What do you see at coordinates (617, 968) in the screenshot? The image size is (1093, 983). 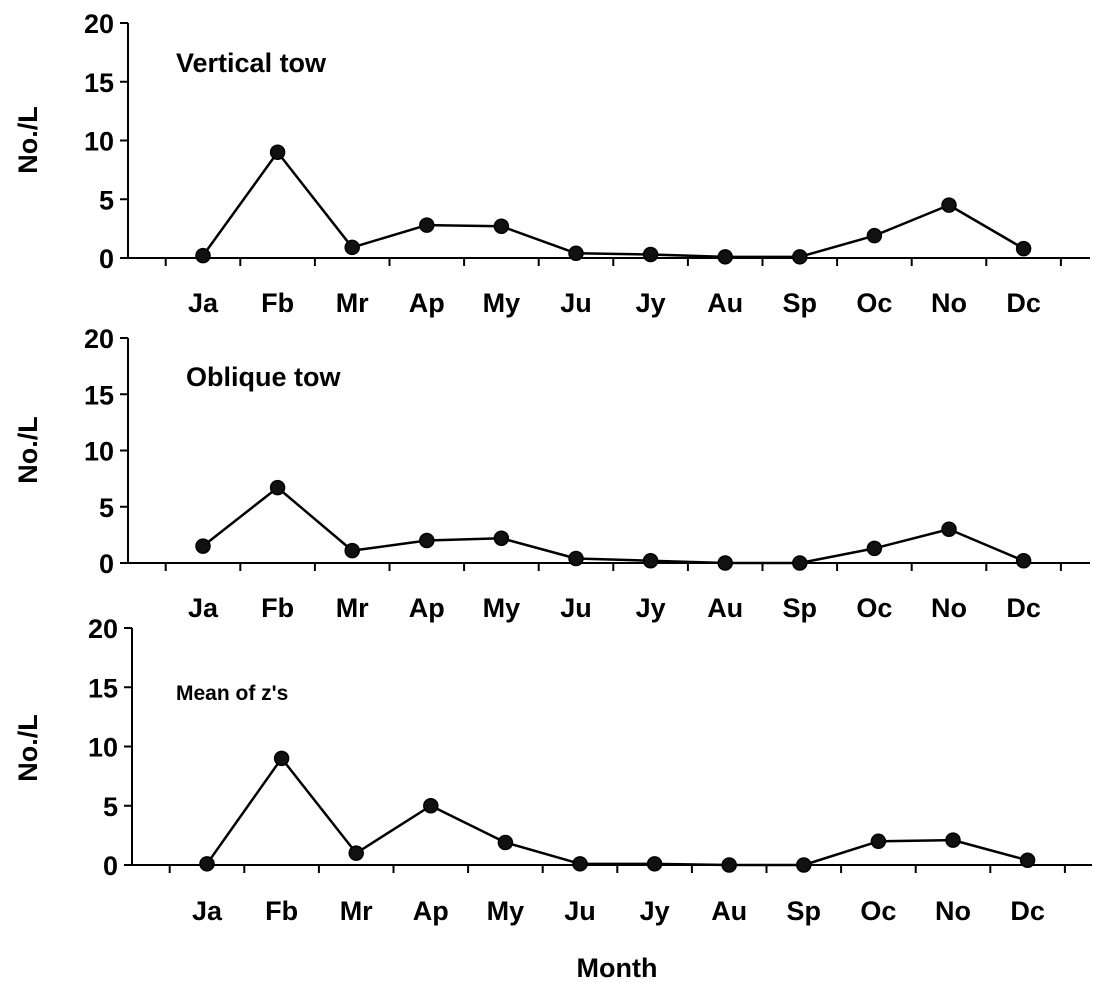 I see `x-axis-title: Month` at bounding box center [617, 968].